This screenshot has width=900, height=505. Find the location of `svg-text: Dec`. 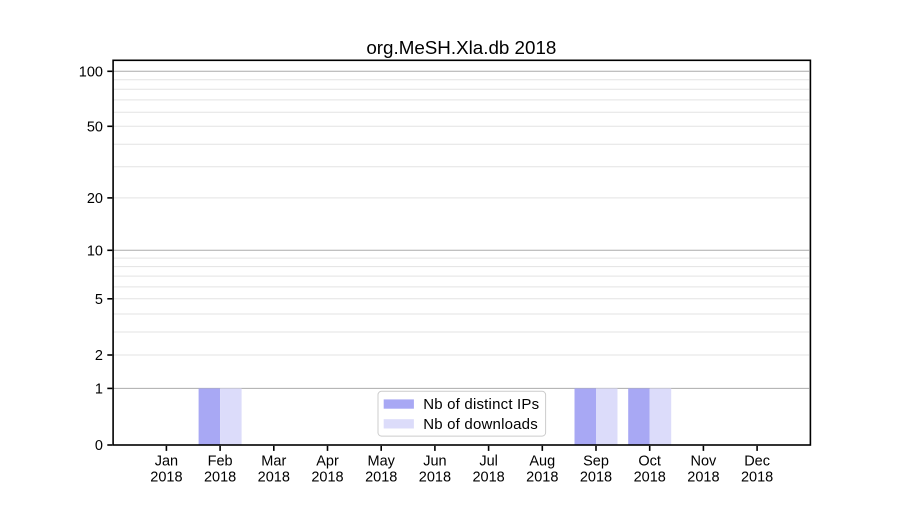

svg-text: Dec is located at coordinates (757, 462).